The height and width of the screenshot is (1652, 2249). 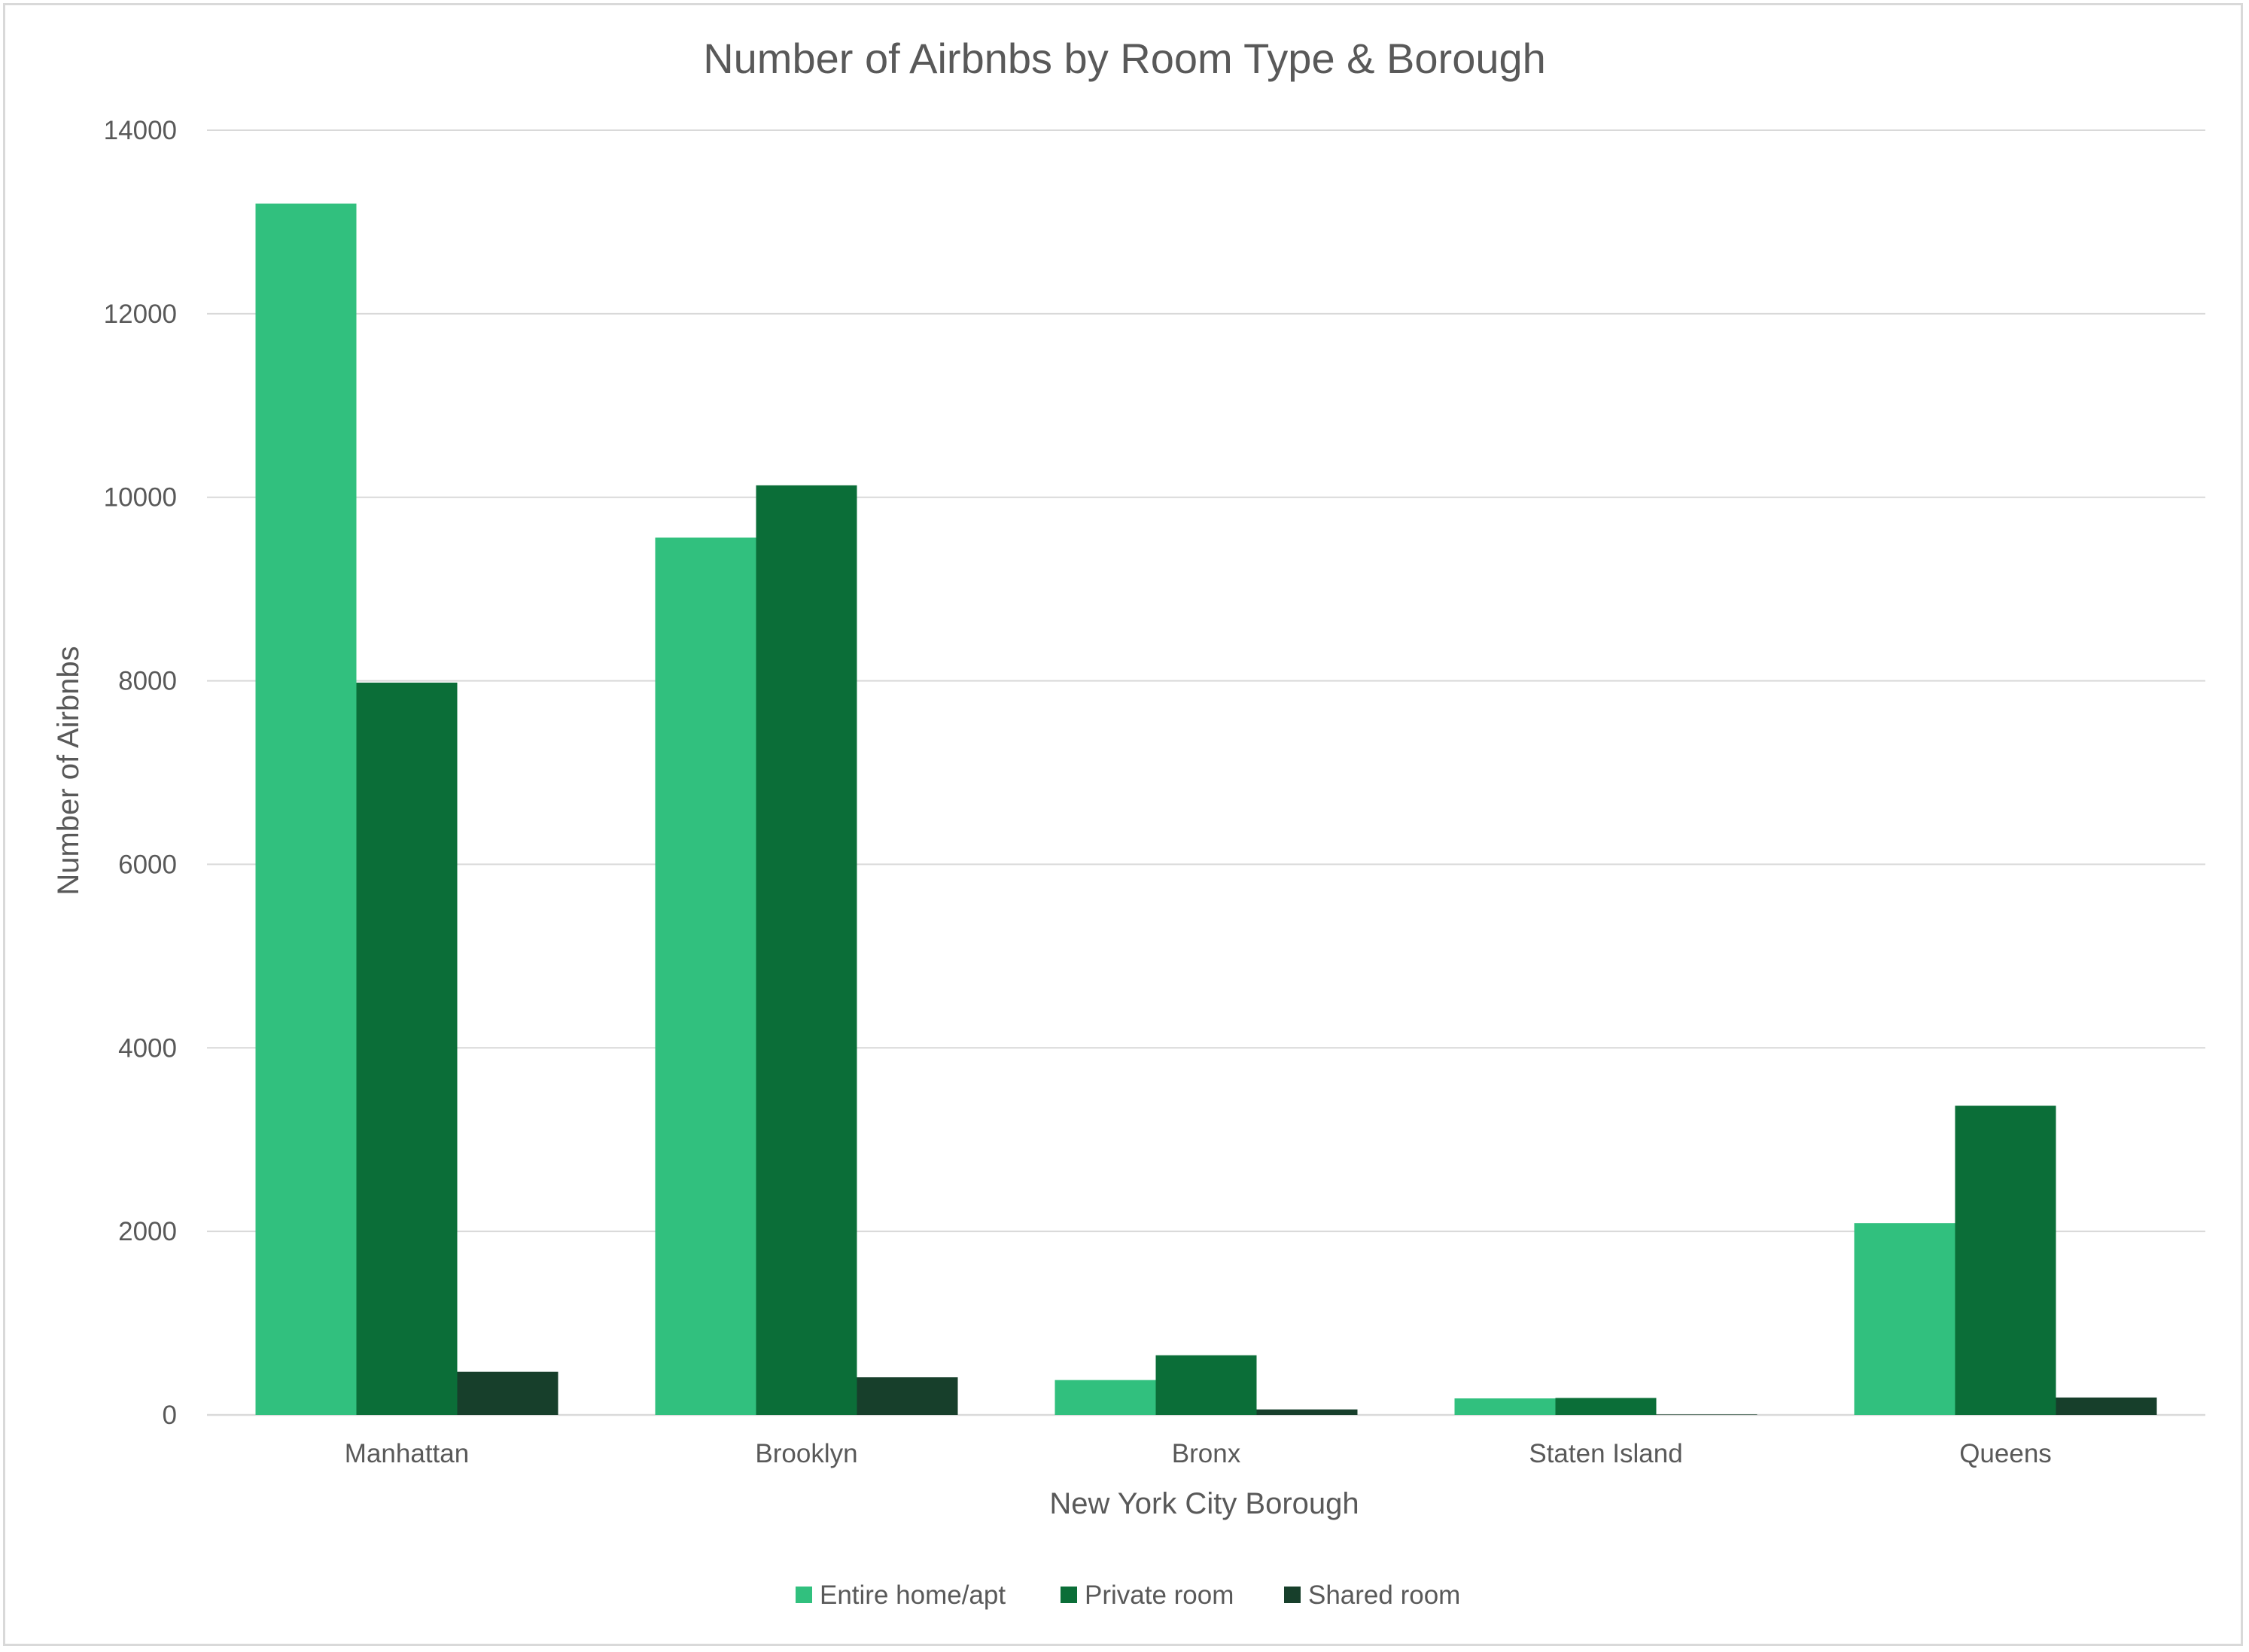 What do you see at coordinates (1206, 1453) in the screenshot?
I see `x-tick-label: Bronx` at bounding box center [1206, 1453].